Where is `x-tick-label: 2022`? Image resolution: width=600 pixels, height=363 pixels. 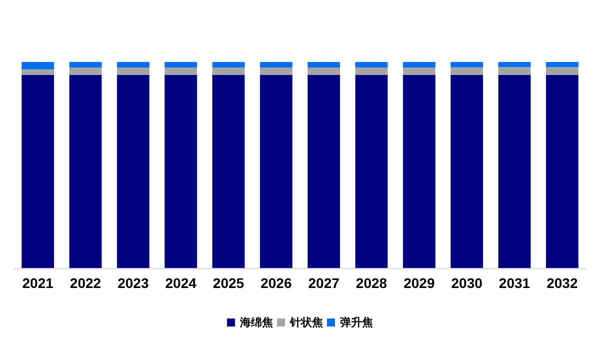
x-tick-label: 2022 is located at coordinates (86, 283).